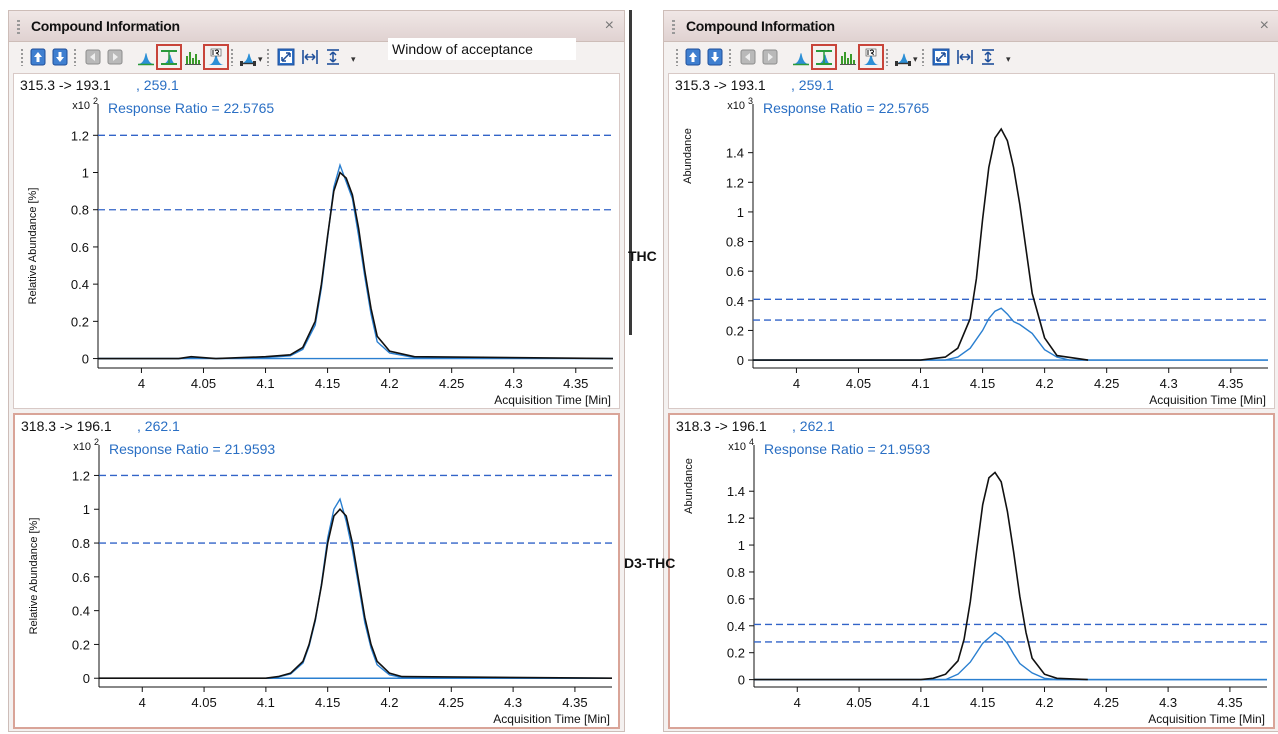 The image size is (1278, 734). Describe the element at coordinates (157, 85) in the screenshot. I see `qualifier-ion-label: , 259.1` at that location.